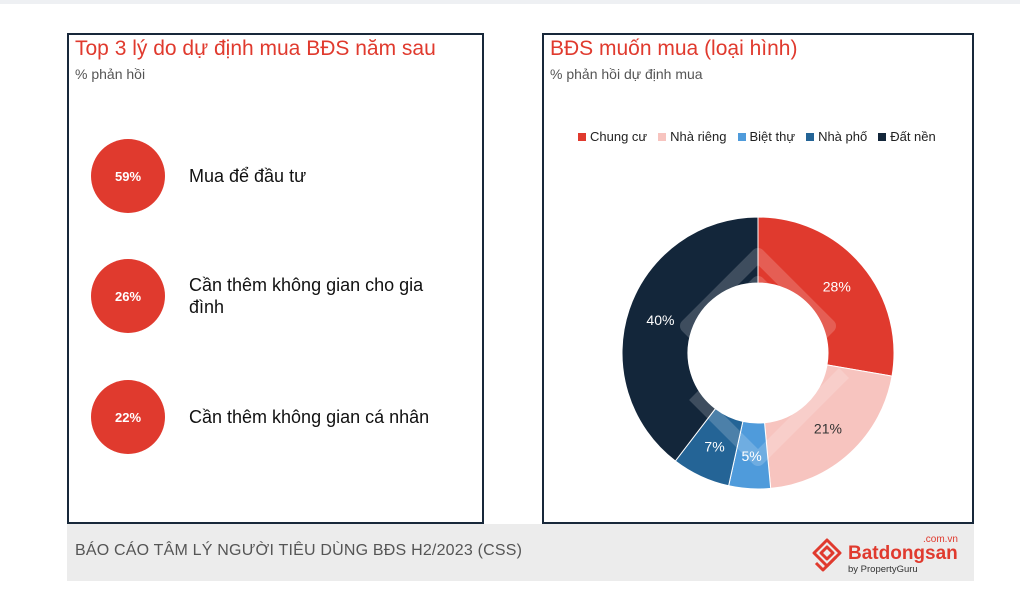  I want to click on legend-item: Đất nền, so click(907, 136).